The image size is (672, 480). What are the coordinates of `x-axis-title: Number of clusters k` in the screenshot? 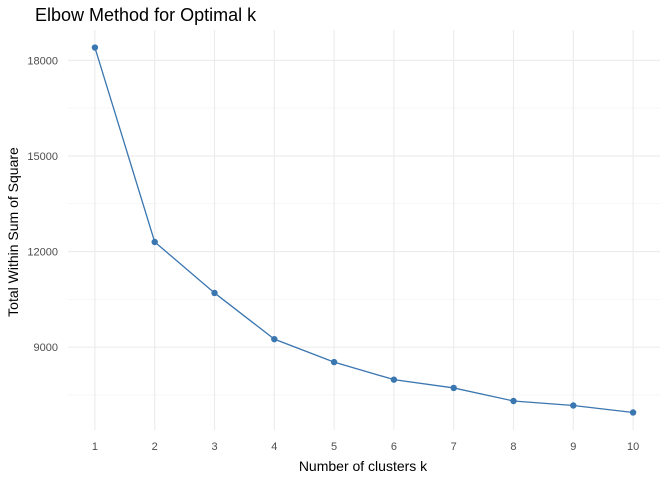 It's located at (363, 466).